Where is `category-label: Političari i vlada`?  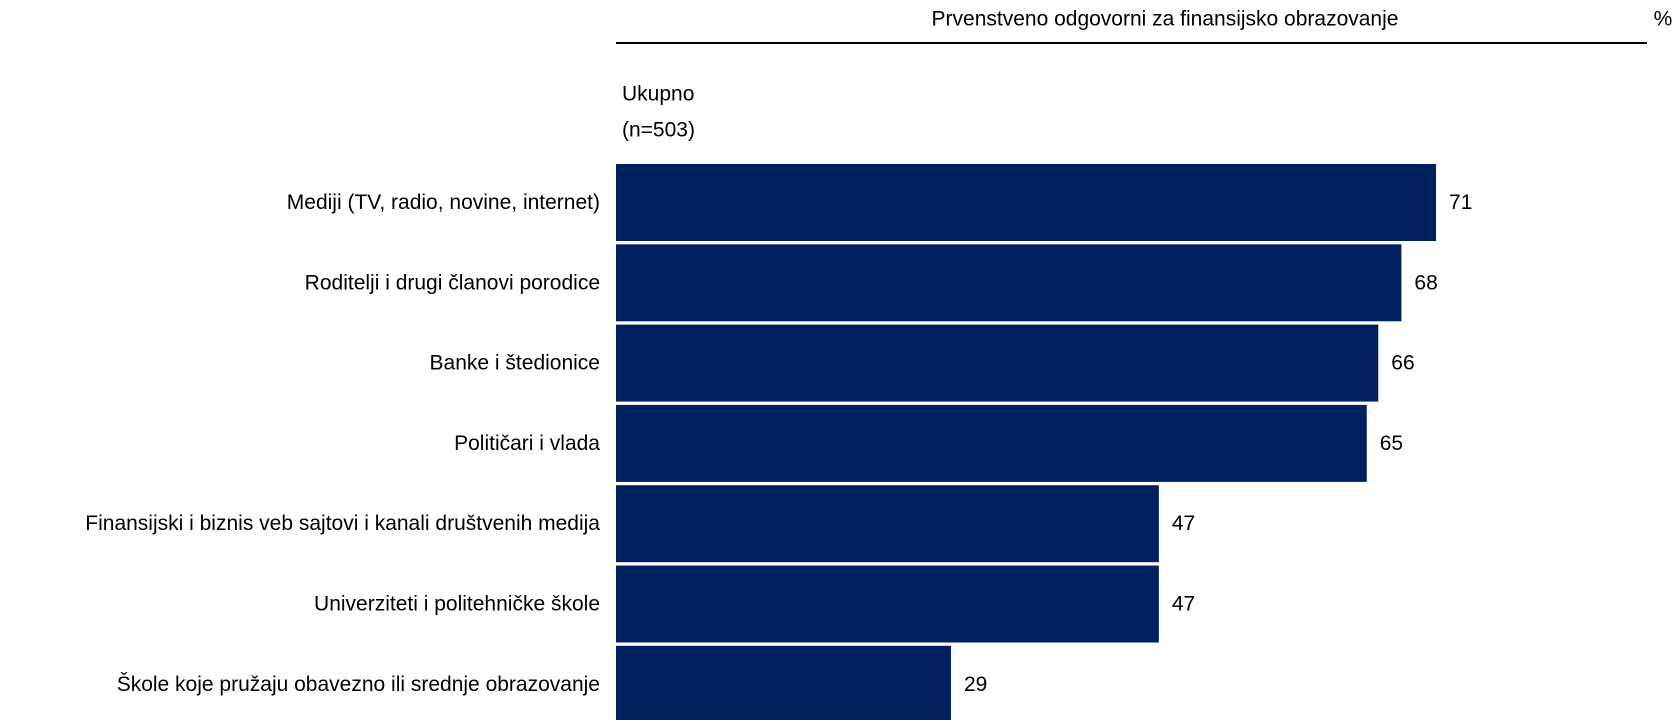
category-label: Političari i vlada is located at coordinates (527, 443).